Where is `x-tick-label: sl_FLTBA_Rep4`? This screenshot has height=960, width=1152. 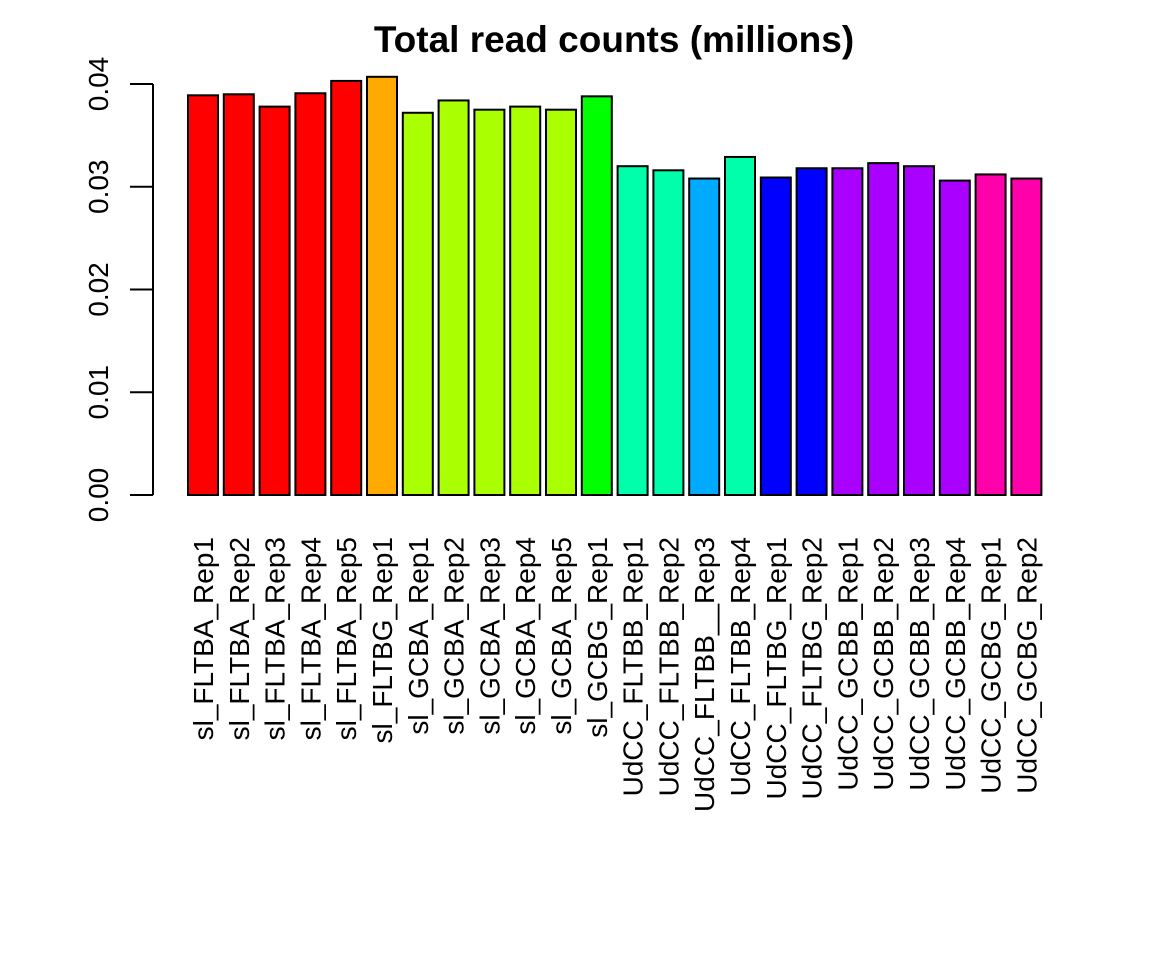
x-tick-label: sl_FLTBA_Rep4 is located at coordinates (310, 638).